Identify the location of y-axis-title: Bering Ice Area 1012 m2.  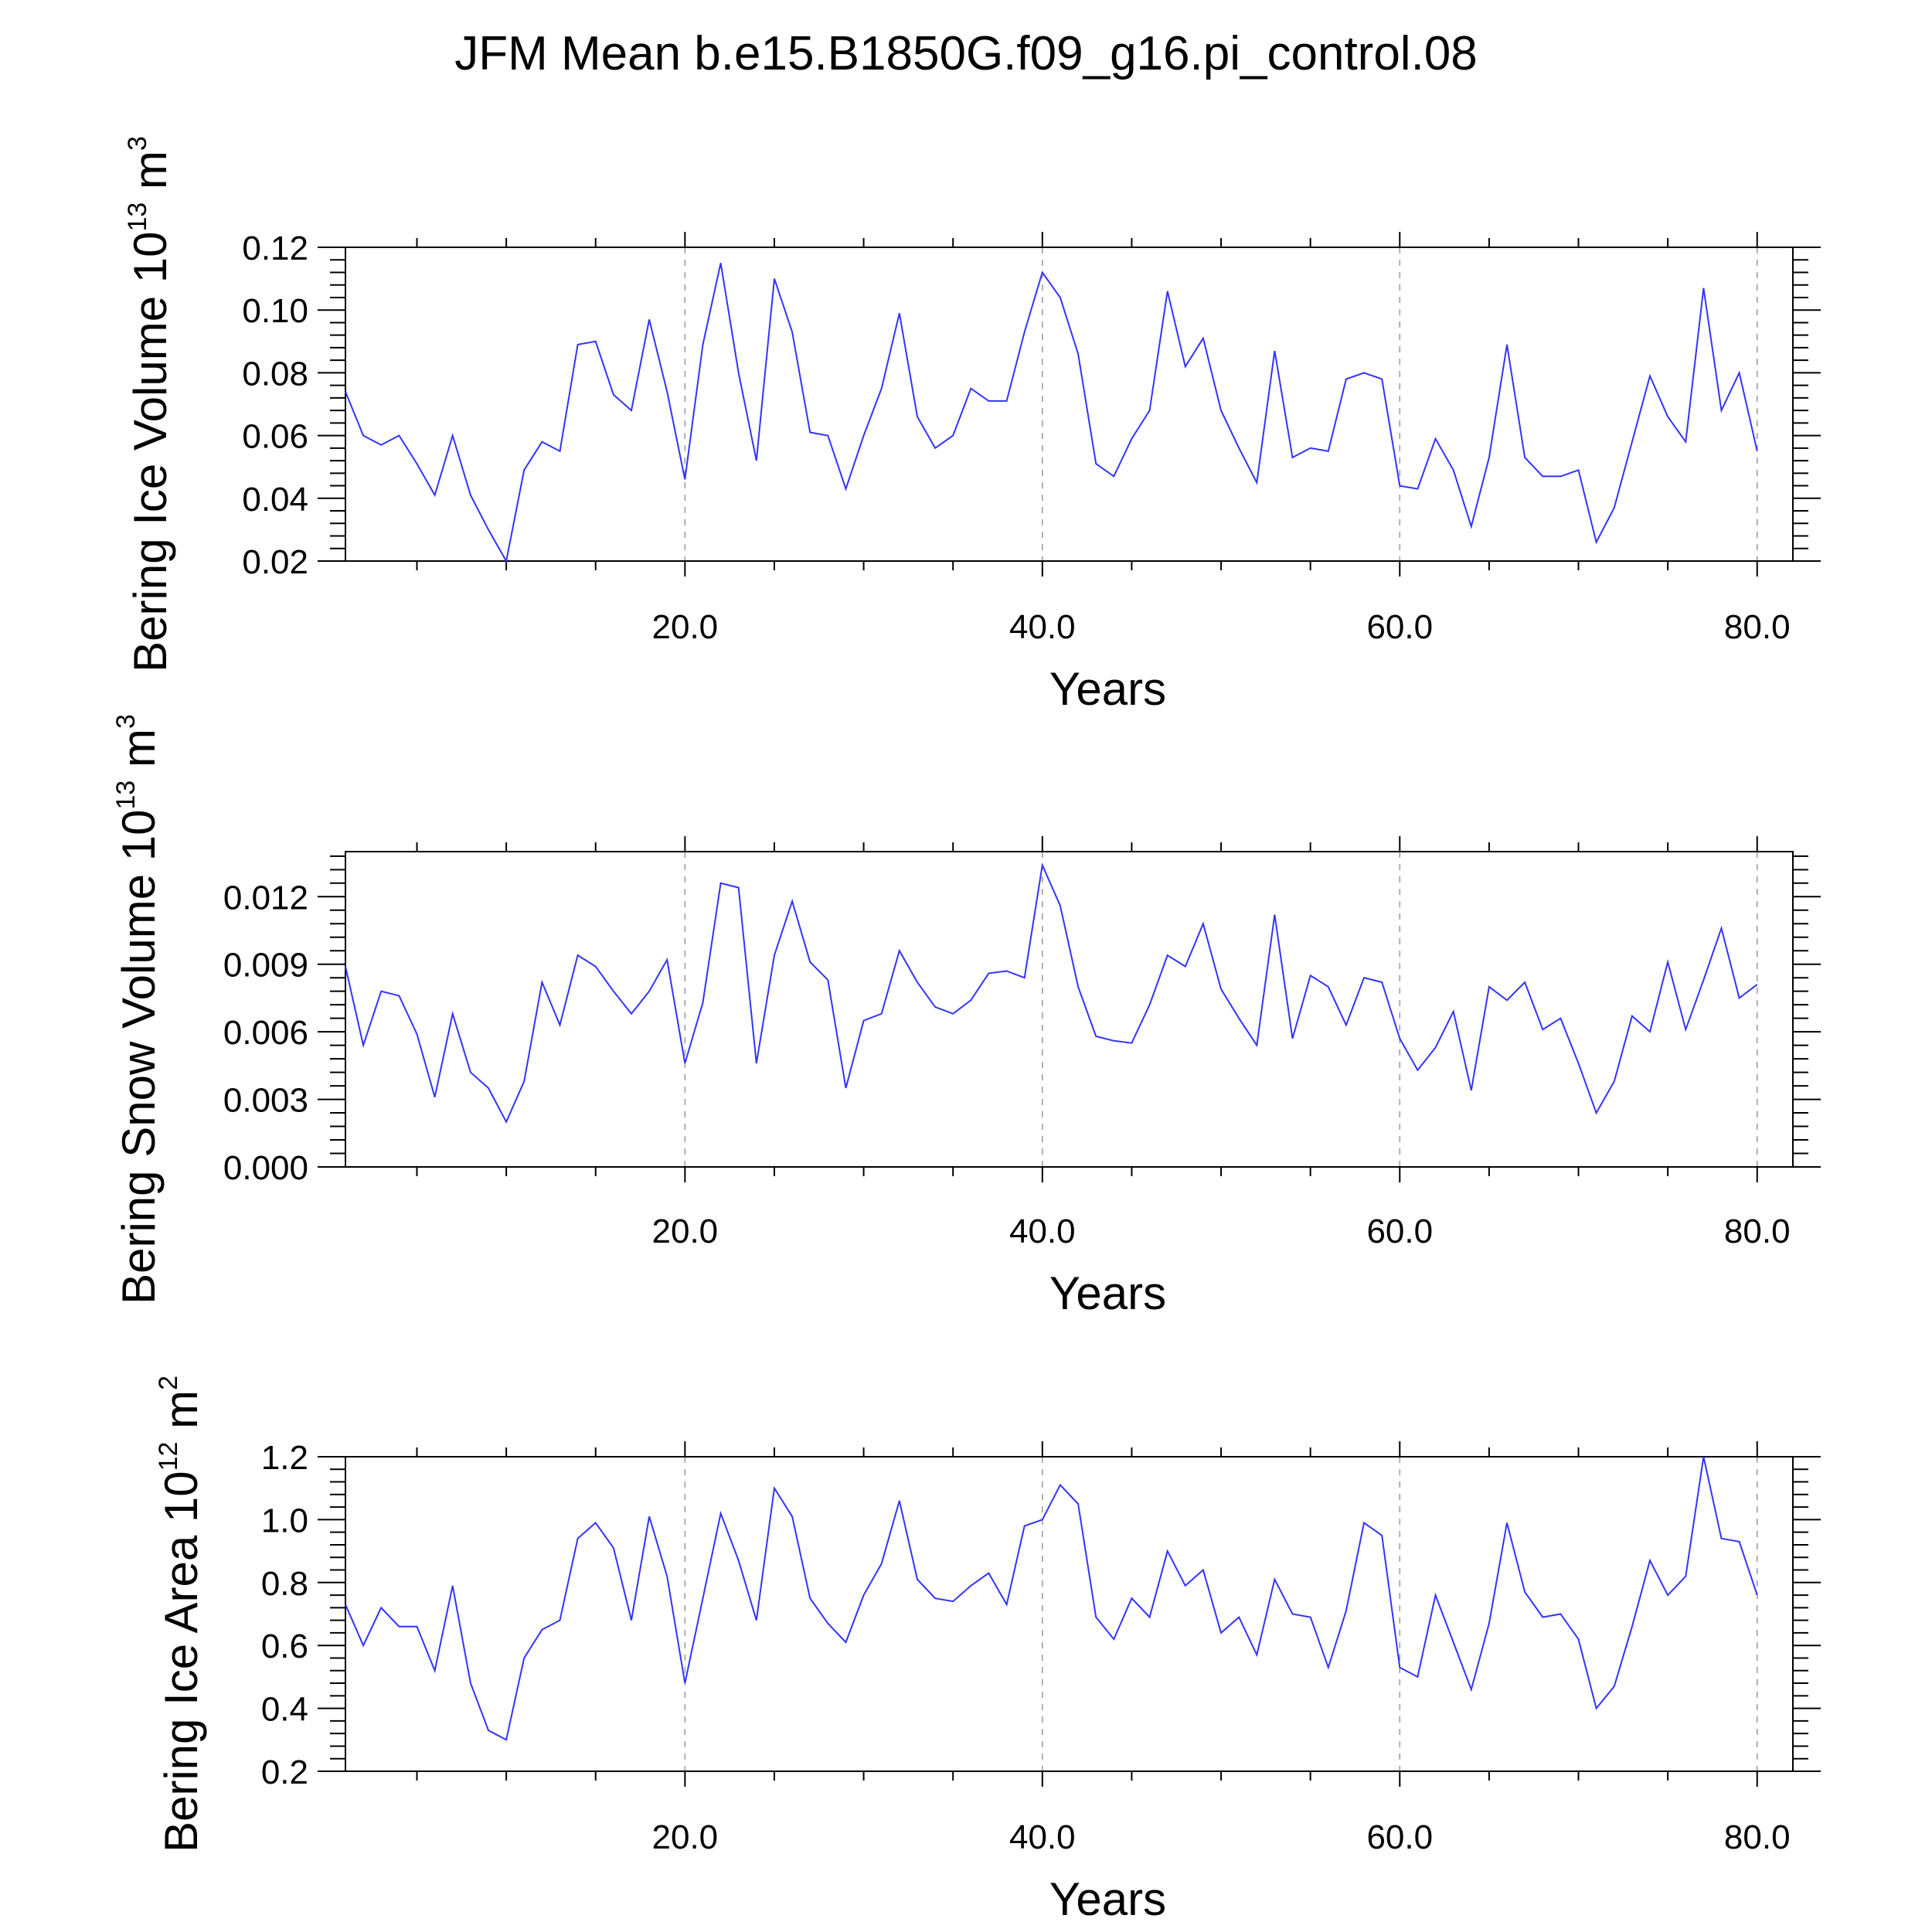
(181, 1614).